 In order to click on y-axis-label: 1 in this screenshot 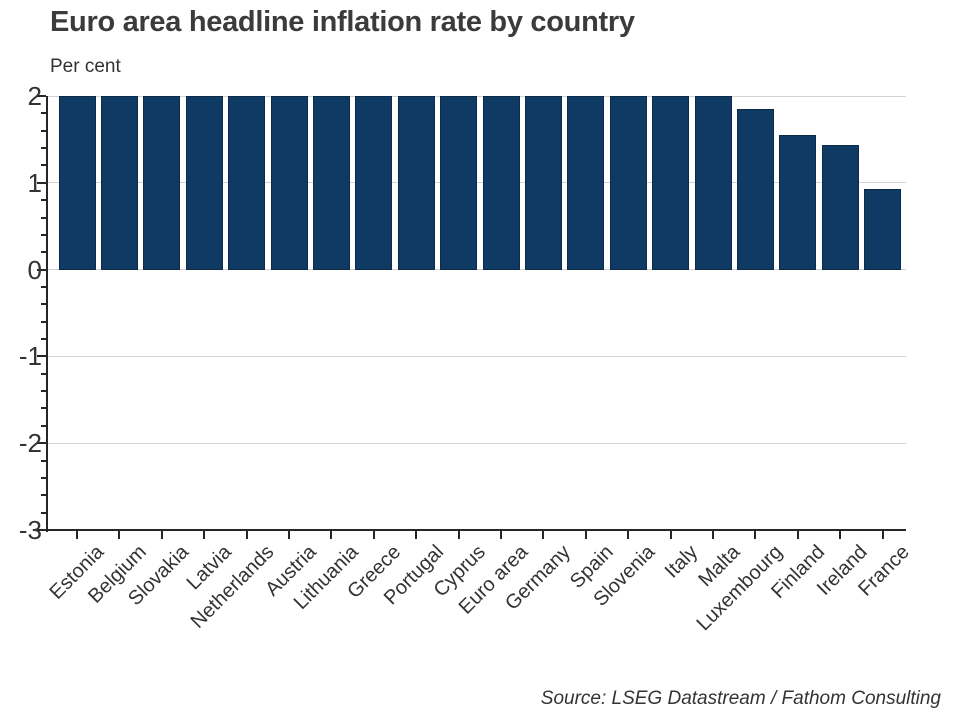, I will do `click(34, 182)`.